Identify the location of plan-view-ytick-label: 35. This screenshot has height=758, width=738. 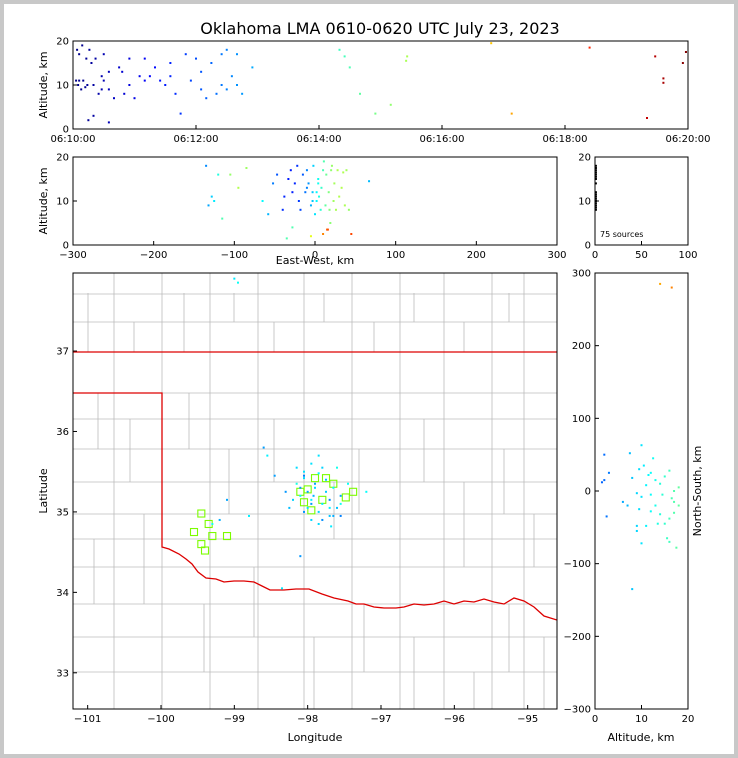
(62, 512).